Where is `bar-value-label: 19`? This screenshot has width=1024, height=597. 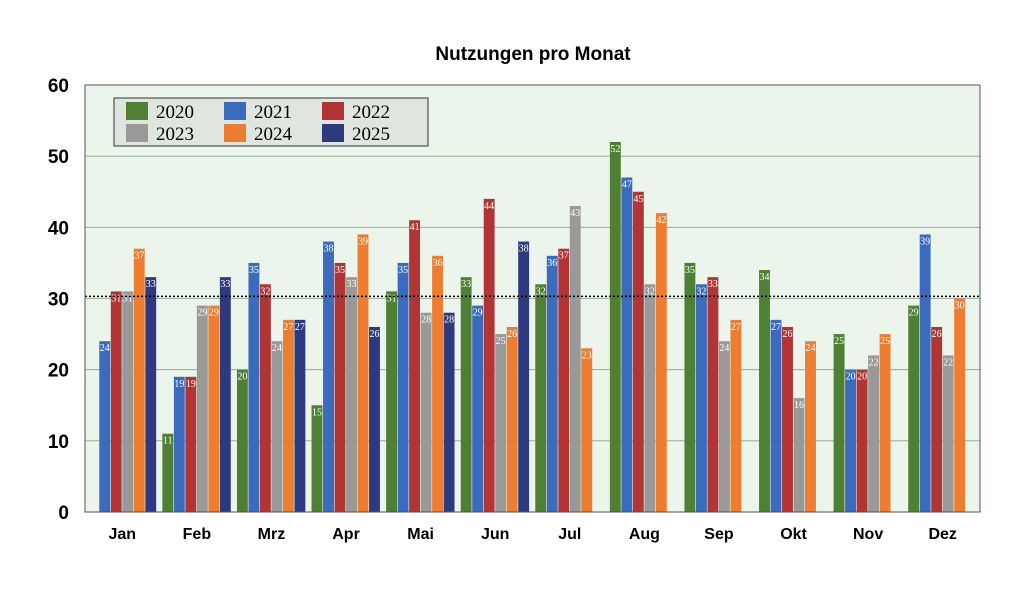 bar-value-label: 19 is located at coordinates (179, 384).